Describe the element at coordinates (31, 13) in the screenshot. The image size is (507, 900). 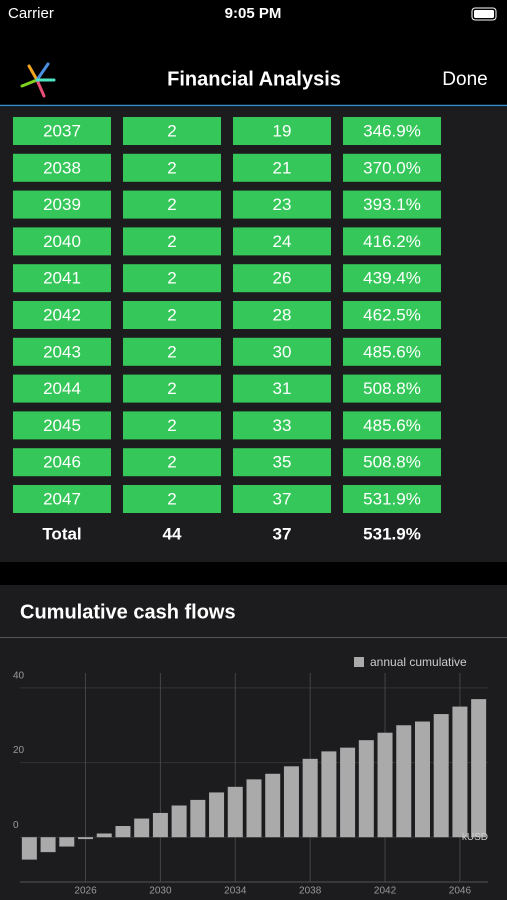
I see `carrier: Carrier` at that location.